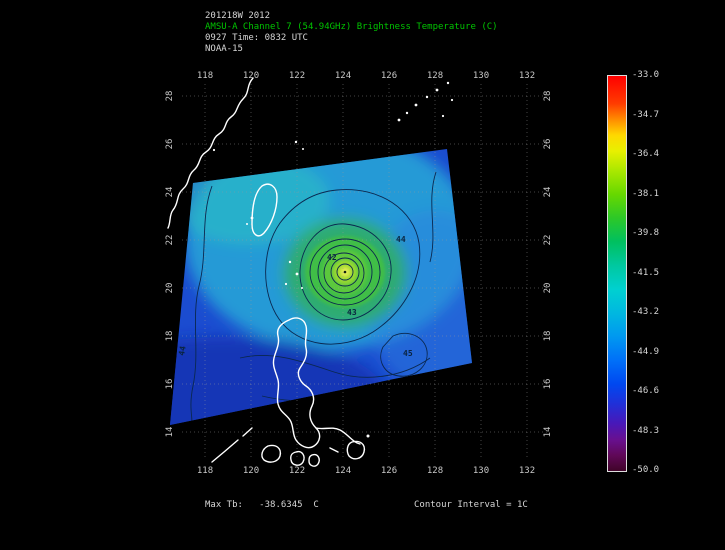  What do you see at coordinates (256, 38) in the screenshot?
I see `time-line: 0927 Time: 0832 UTC` at bounding box center [256, 38].